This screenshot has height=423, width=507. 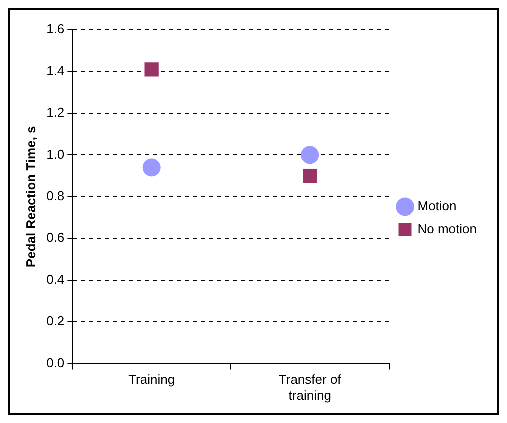 I want to click on y-tick-label: 1.0, so click(x=55, y=154).